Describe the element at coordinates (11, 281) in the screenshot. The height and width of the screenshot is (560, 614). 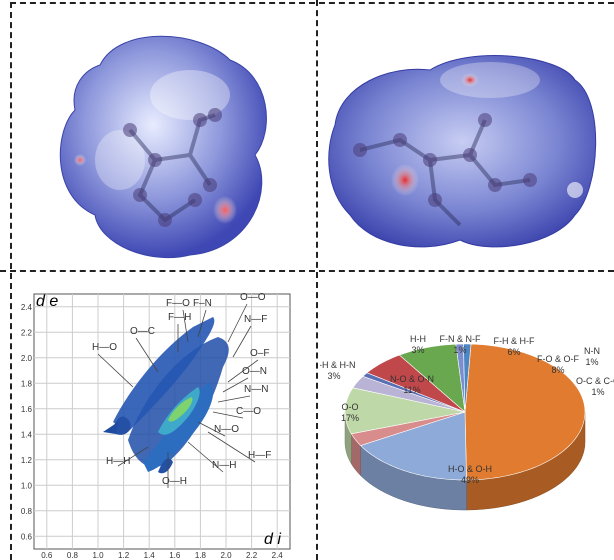
I see `panel-border-left` at that location.